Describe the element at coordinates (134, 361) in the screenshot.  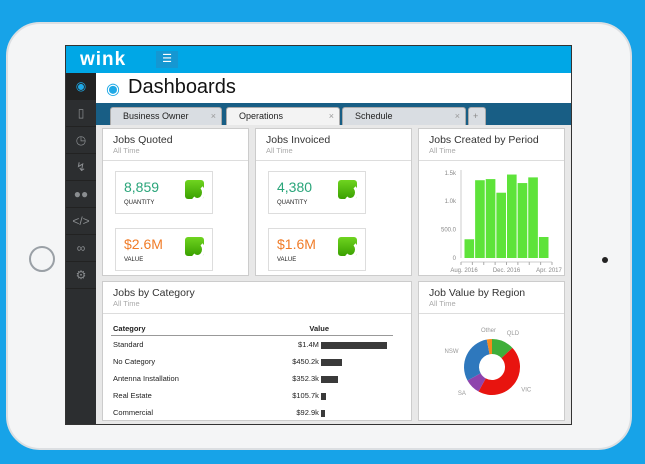
I see `category-name: No Category` at that location.